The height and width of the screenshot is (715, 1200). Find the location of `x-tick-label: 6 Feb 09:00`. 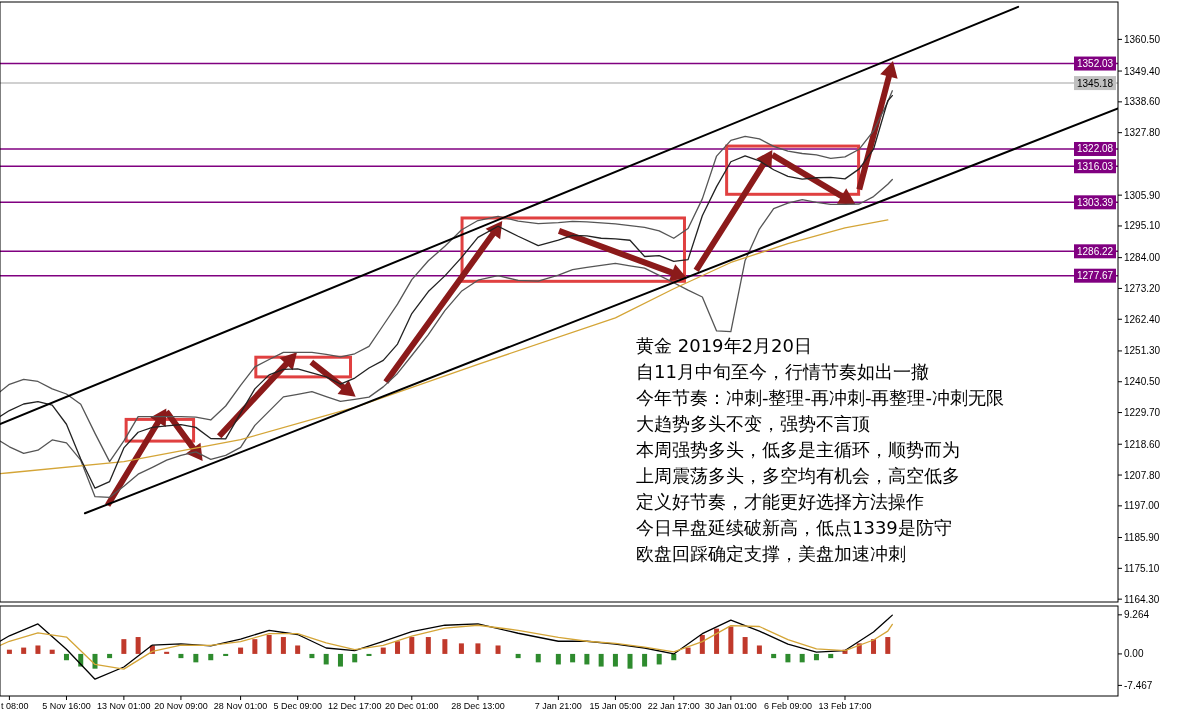

x-tick-label: 6 Feb 09:00 is located at coordinates (787, 706).